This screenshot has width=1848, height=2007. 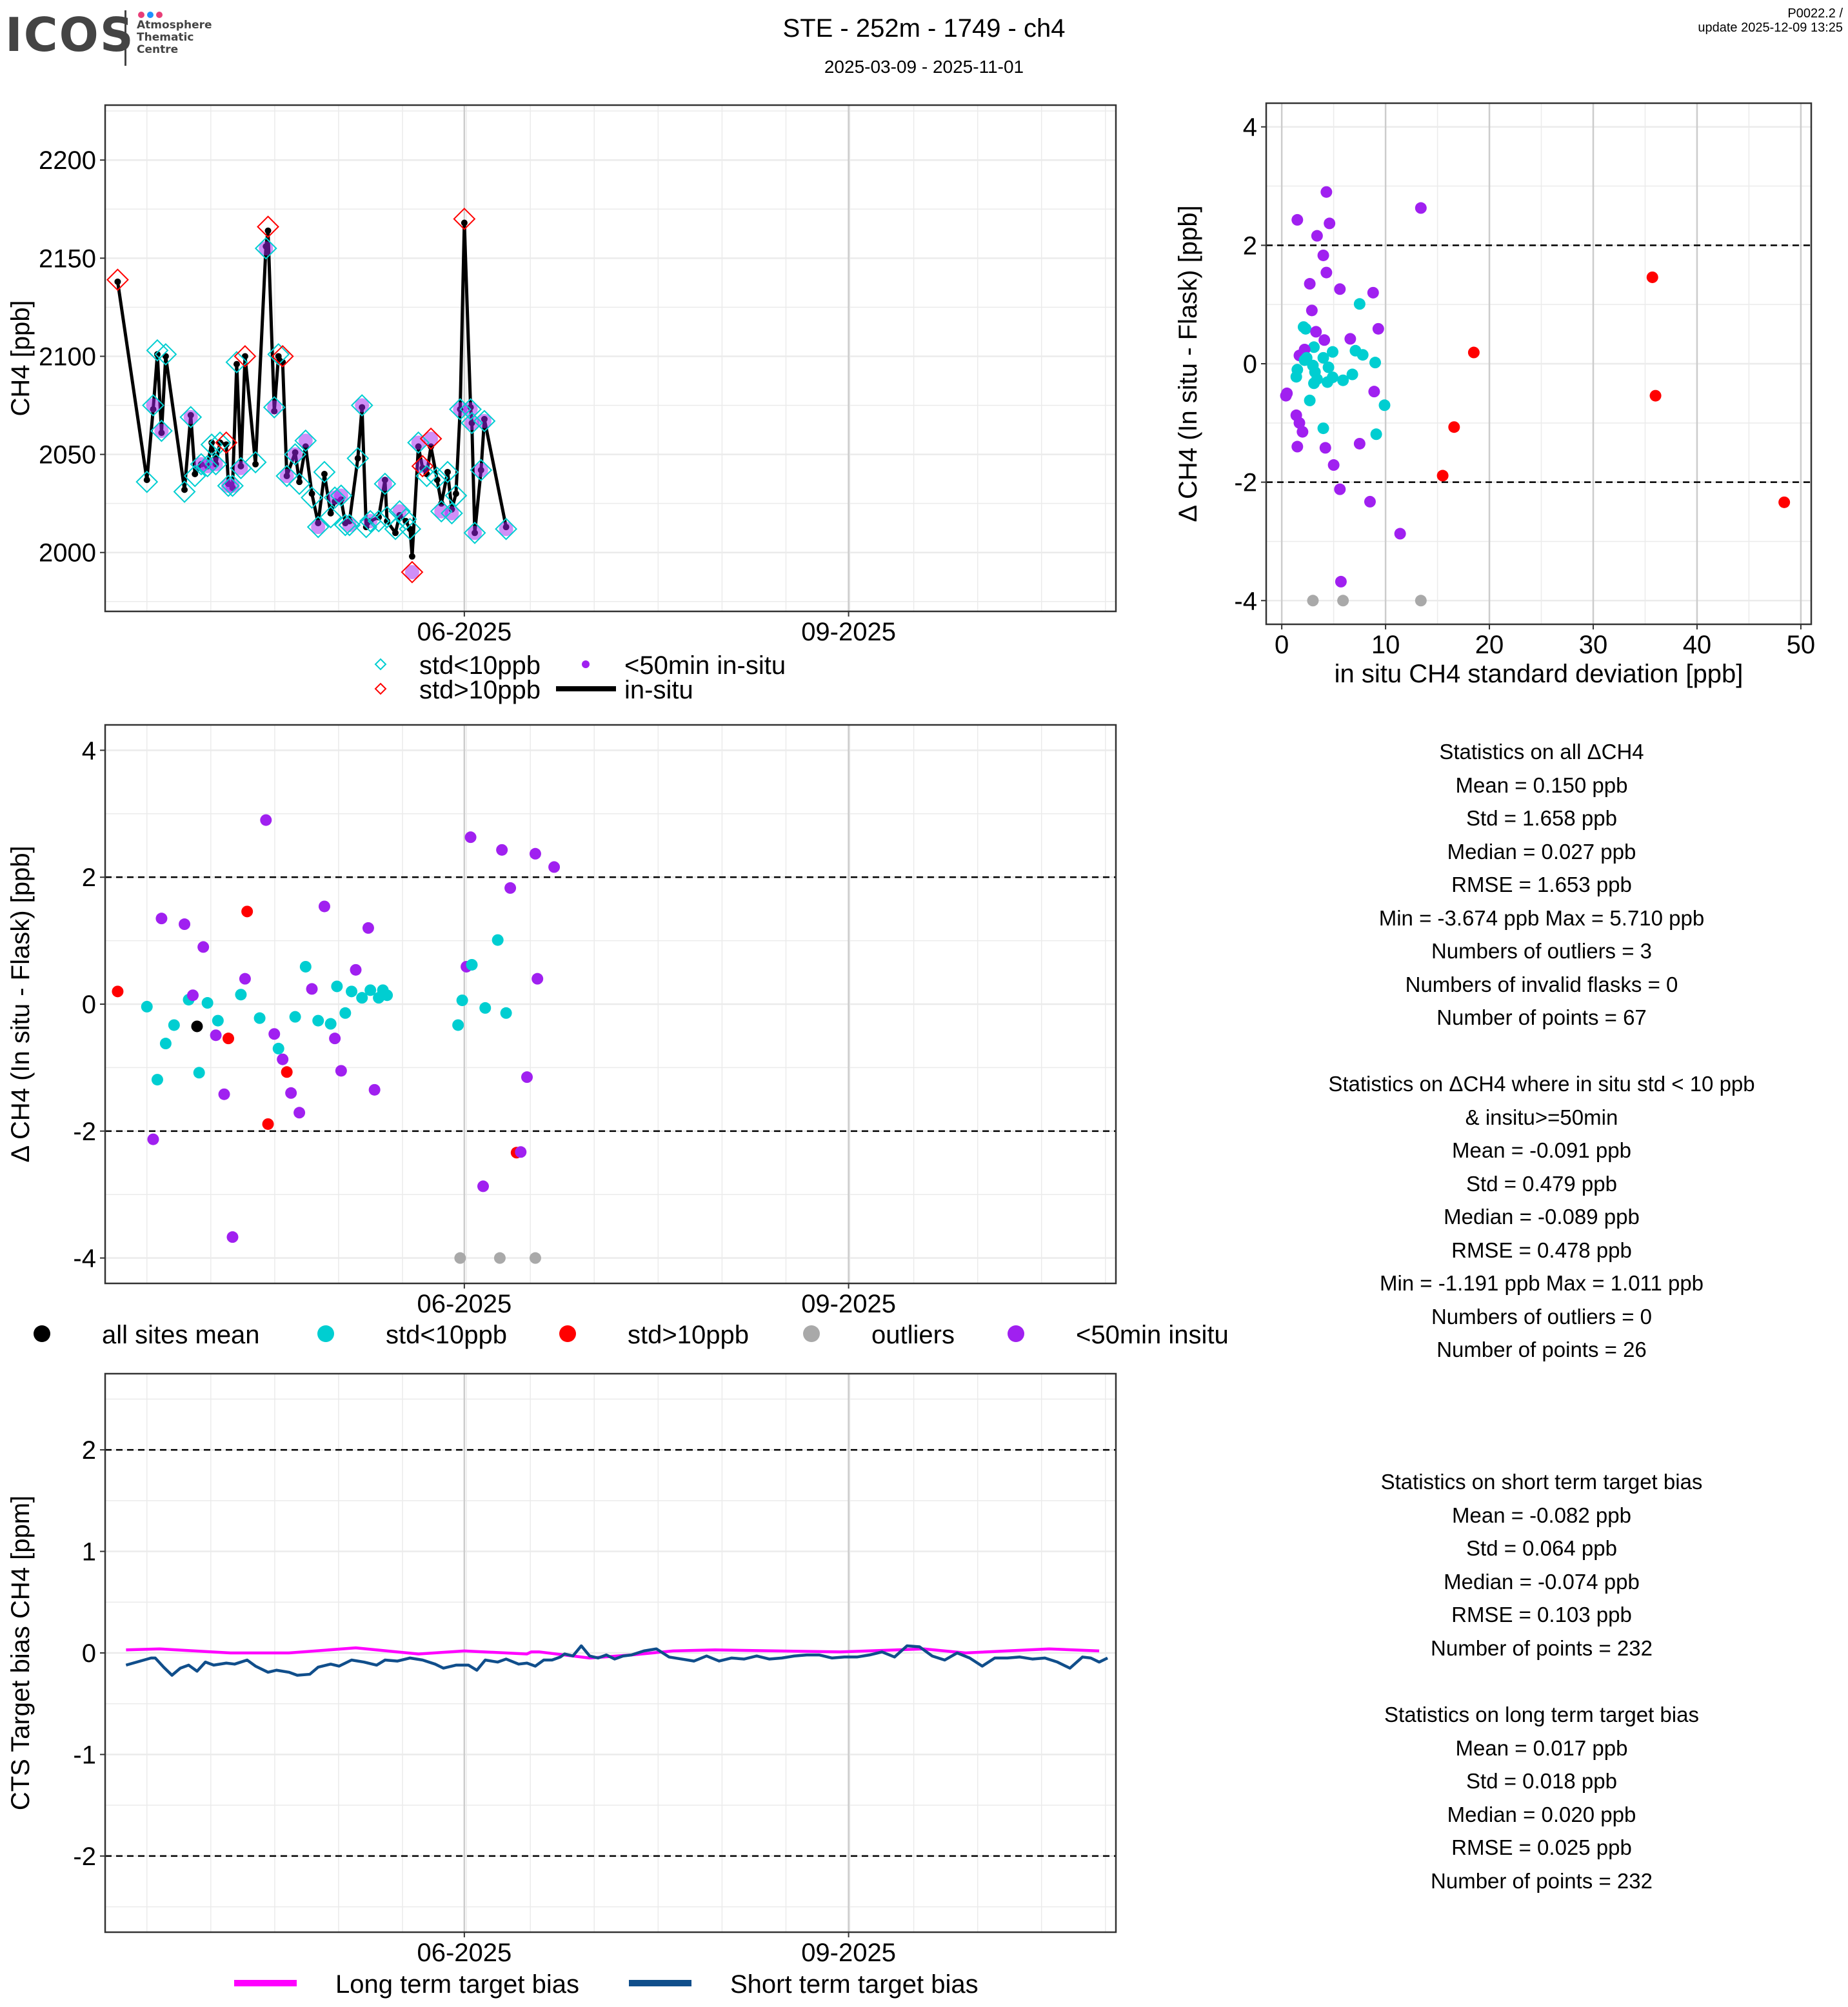 What do you see at coordinates (1542, 951) in the screenshot?
I see `stats-line: Numbers of outliers = 3` at bounding box center [1542, 951].